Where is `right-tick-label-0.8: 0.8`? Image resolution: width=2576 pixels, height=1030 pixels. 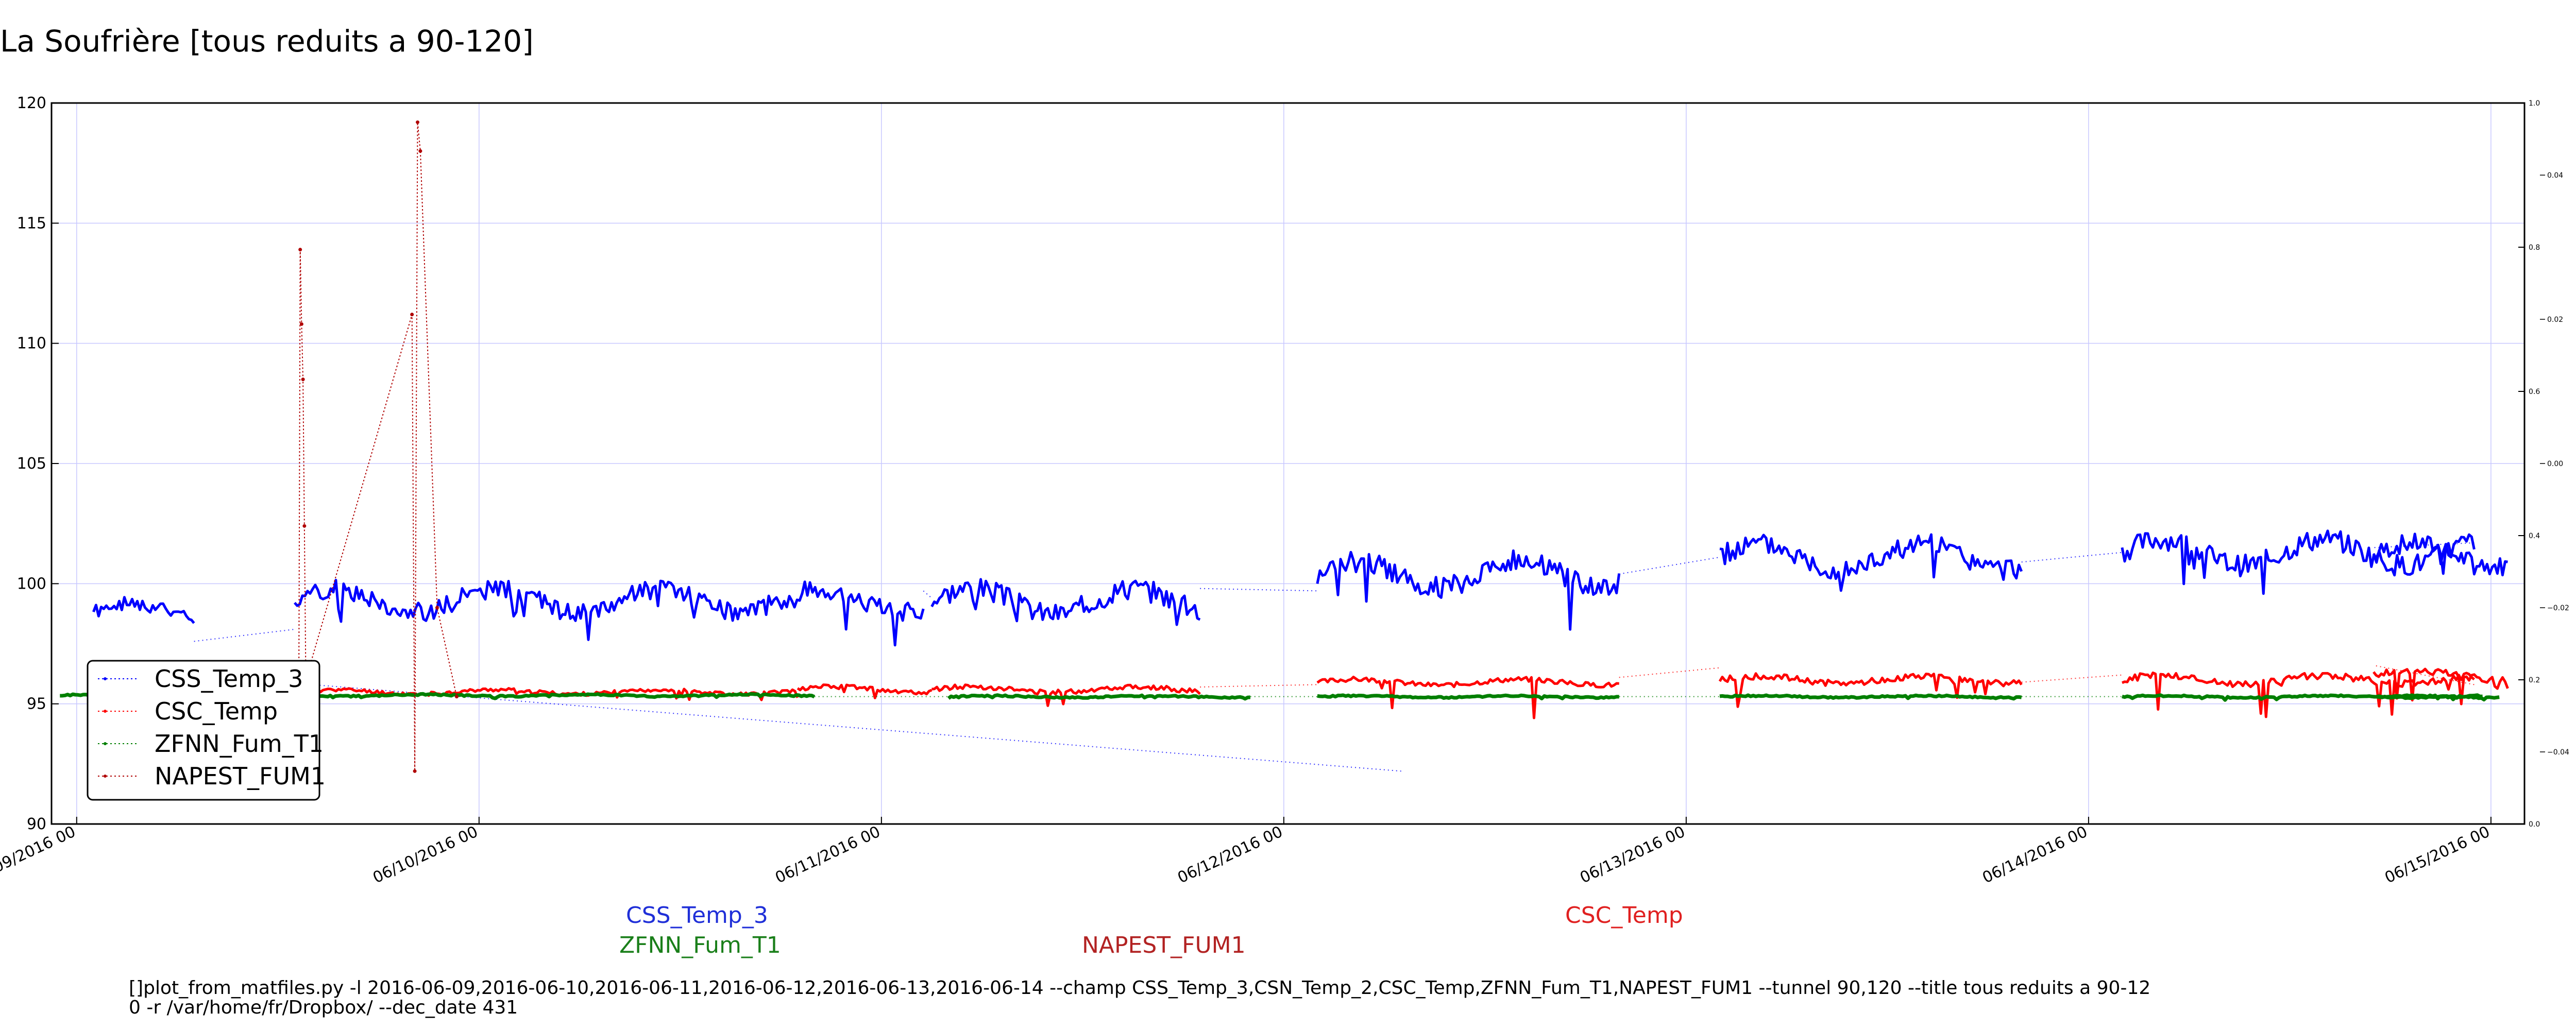 right-tick-label-0.8: 0.8 is located at coordinates (2534, 248).